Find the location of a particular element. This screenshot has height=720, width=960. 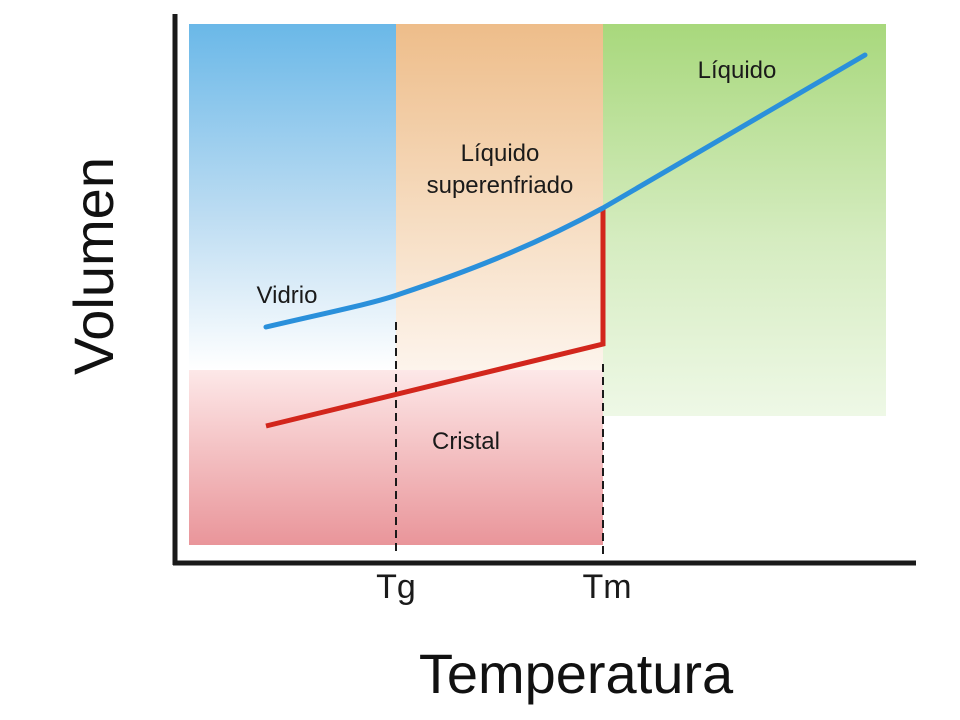

crystal-curve is located at coordinates (435, 318).